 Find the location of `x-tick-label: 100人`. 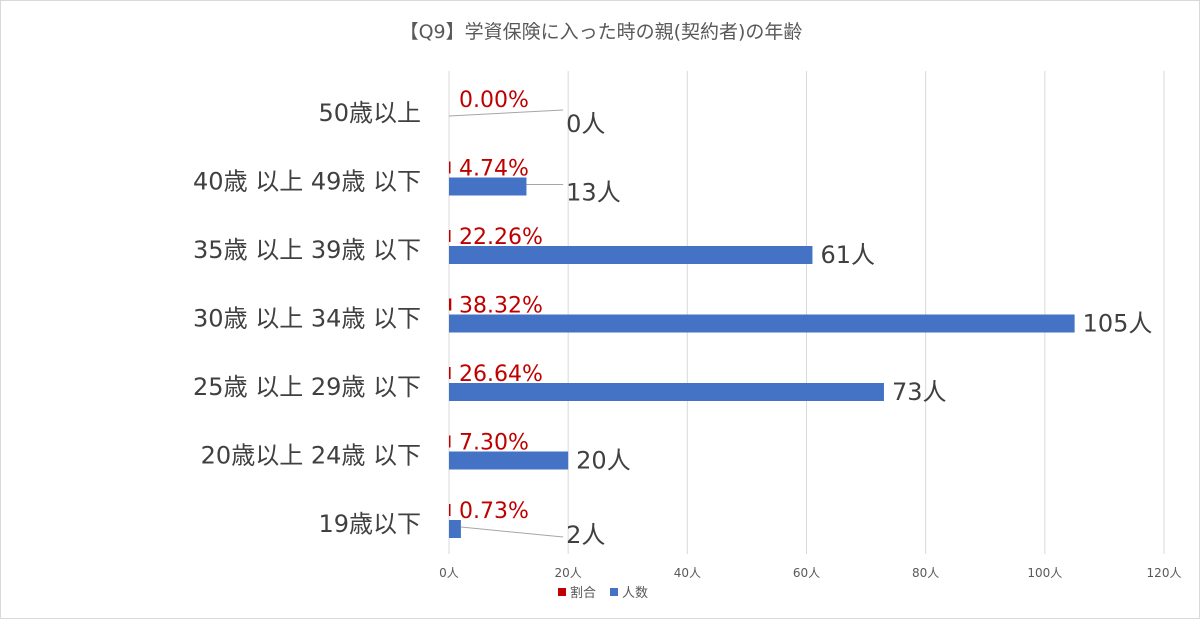

x-tick-label: 100人 is located at coordinates (1044, 573).